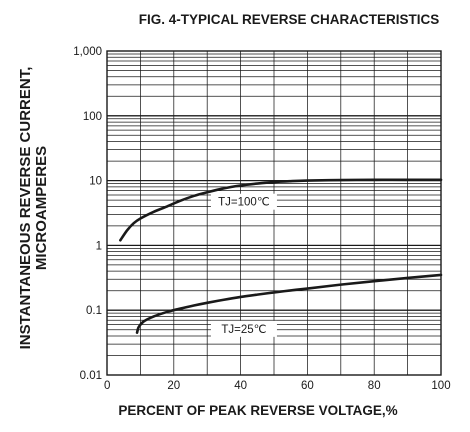  Describe the element at coordinates (243, 265) in the screenshot. I see `annotations: TJ=100℃ TJ=25℃` at that location.